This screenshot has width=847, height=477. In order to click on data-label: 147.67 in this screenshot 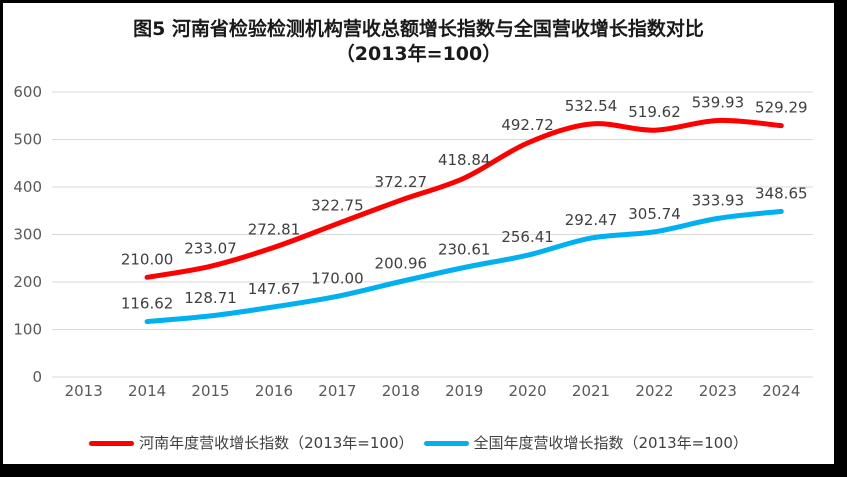, I will do `click(274, 289)`.